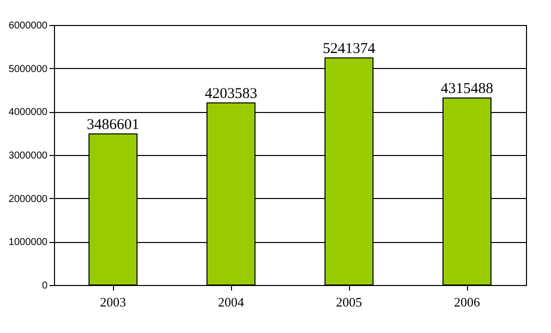  Describe the element at coordinates (113, 124) in the screenshot. I see `data-label: 3486601` at that location.